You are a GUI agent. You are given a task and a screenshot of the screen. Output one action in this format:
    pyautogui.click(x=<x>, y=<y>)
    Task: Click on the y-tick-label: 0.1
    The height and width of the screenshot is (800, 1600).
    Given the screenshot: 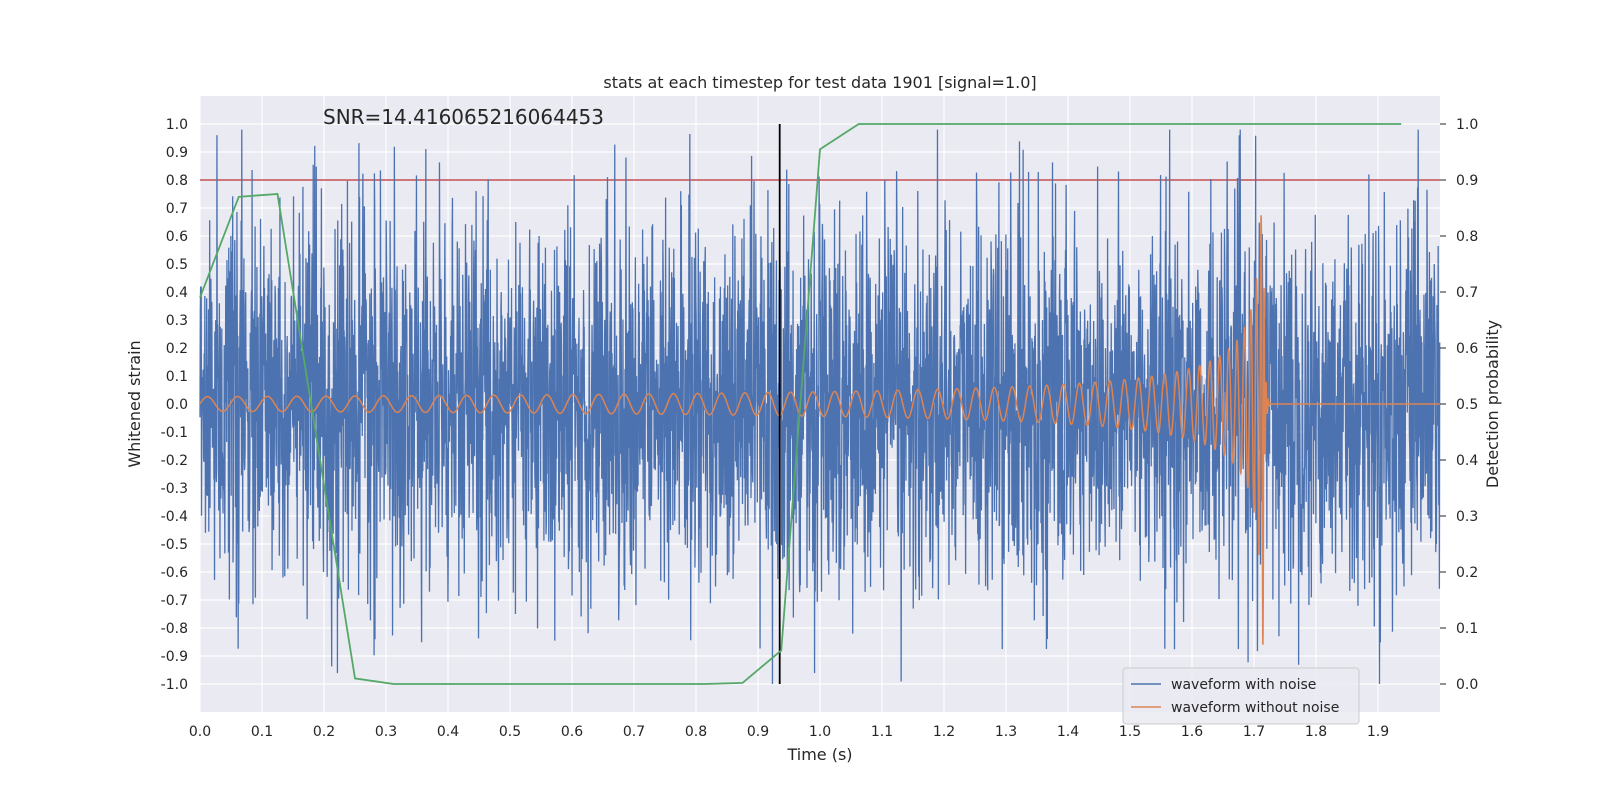 What is the action you would take?
    pyautogui.click(x=177, y=377)
    